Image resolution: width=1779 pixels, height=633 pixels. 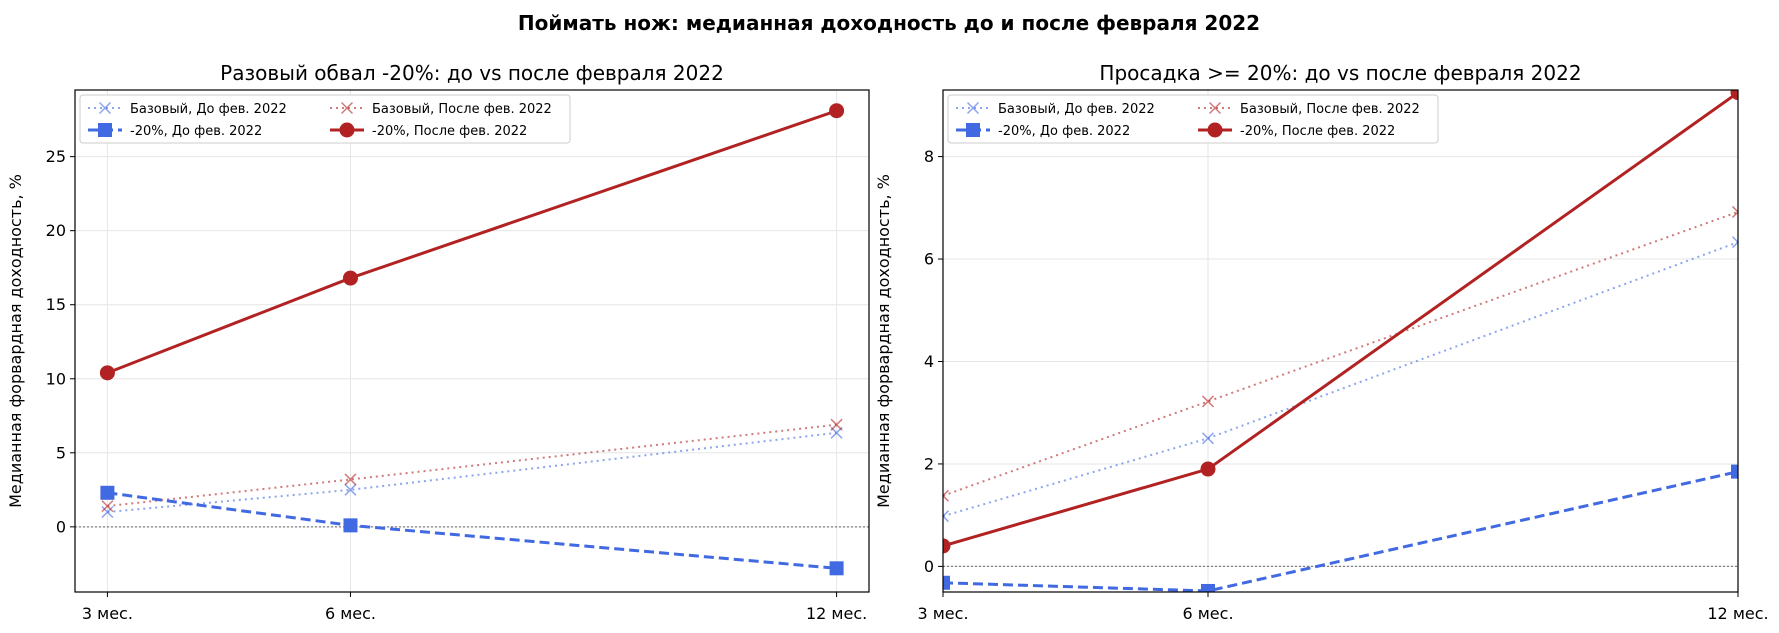 I want to click on y-tick-label: 10, so click(x=56, y=378).